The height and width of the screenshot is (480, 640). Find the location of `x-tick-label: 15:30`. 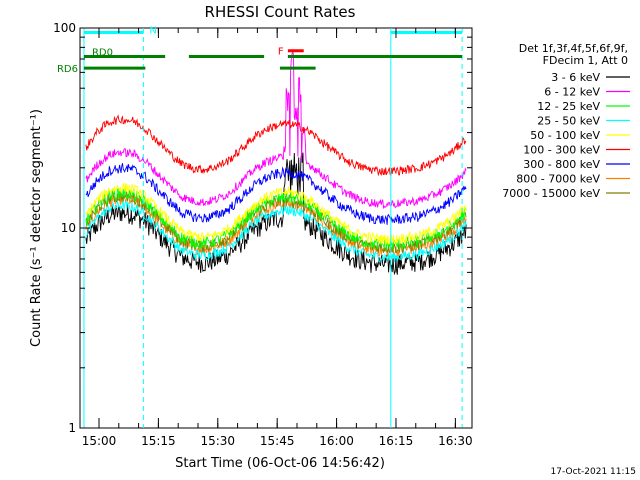

x-tick-label: 15:30 is located at coordinates (217, 441).